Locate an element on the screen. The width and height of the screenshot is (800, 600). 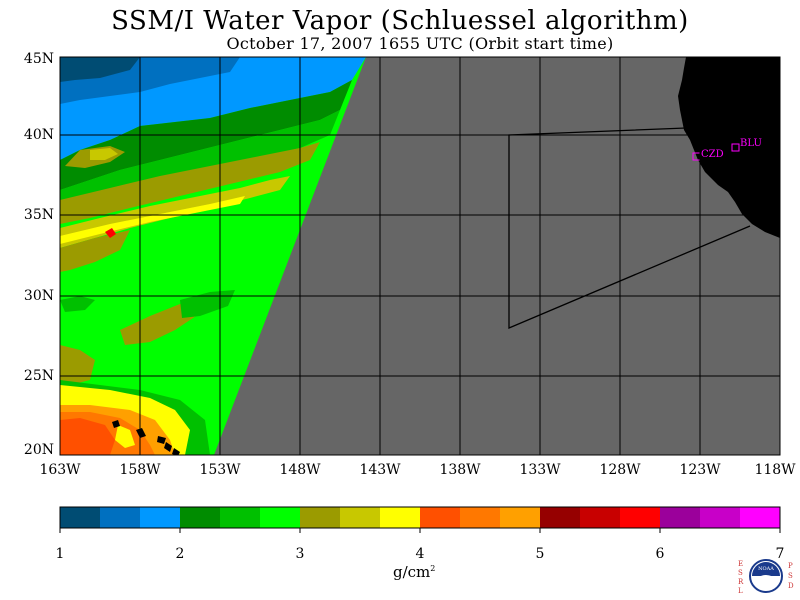
lat-label-45n: 45N is located at coordinates (38, 59).